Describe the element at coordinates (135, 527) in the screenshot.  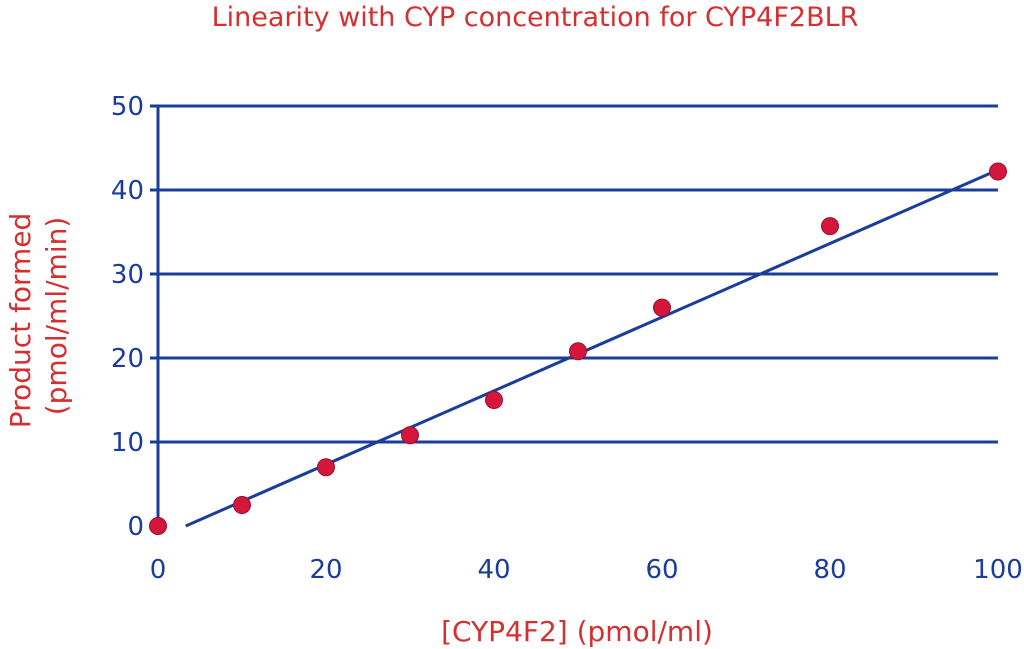
I see `y-tick-label-0: 0` at that location.